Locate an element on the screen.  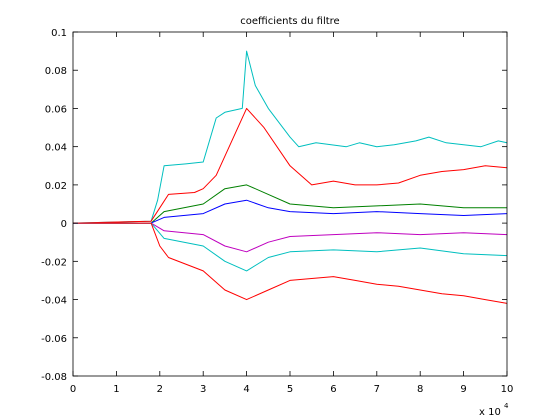
y-tick-label: -0.06 is located at coordinates (54, 339).